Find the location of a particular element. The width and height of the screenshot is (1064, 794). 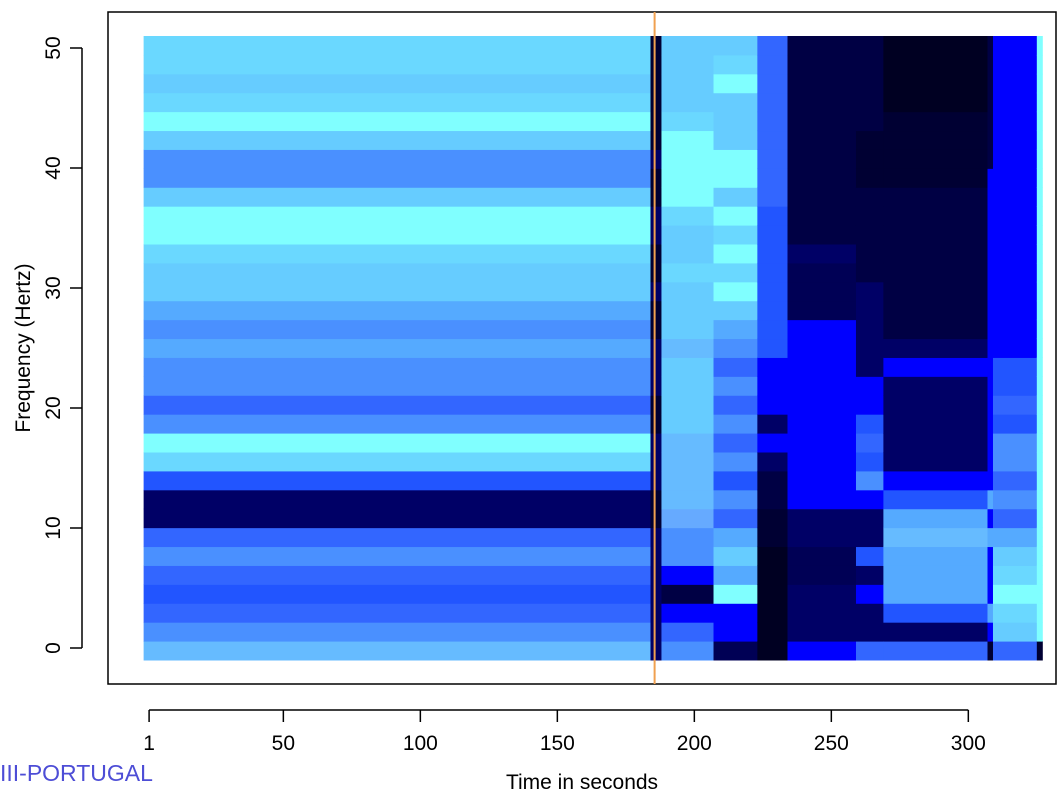

corner-label: III-PORTUGAL is located at coordinates (76, 773).